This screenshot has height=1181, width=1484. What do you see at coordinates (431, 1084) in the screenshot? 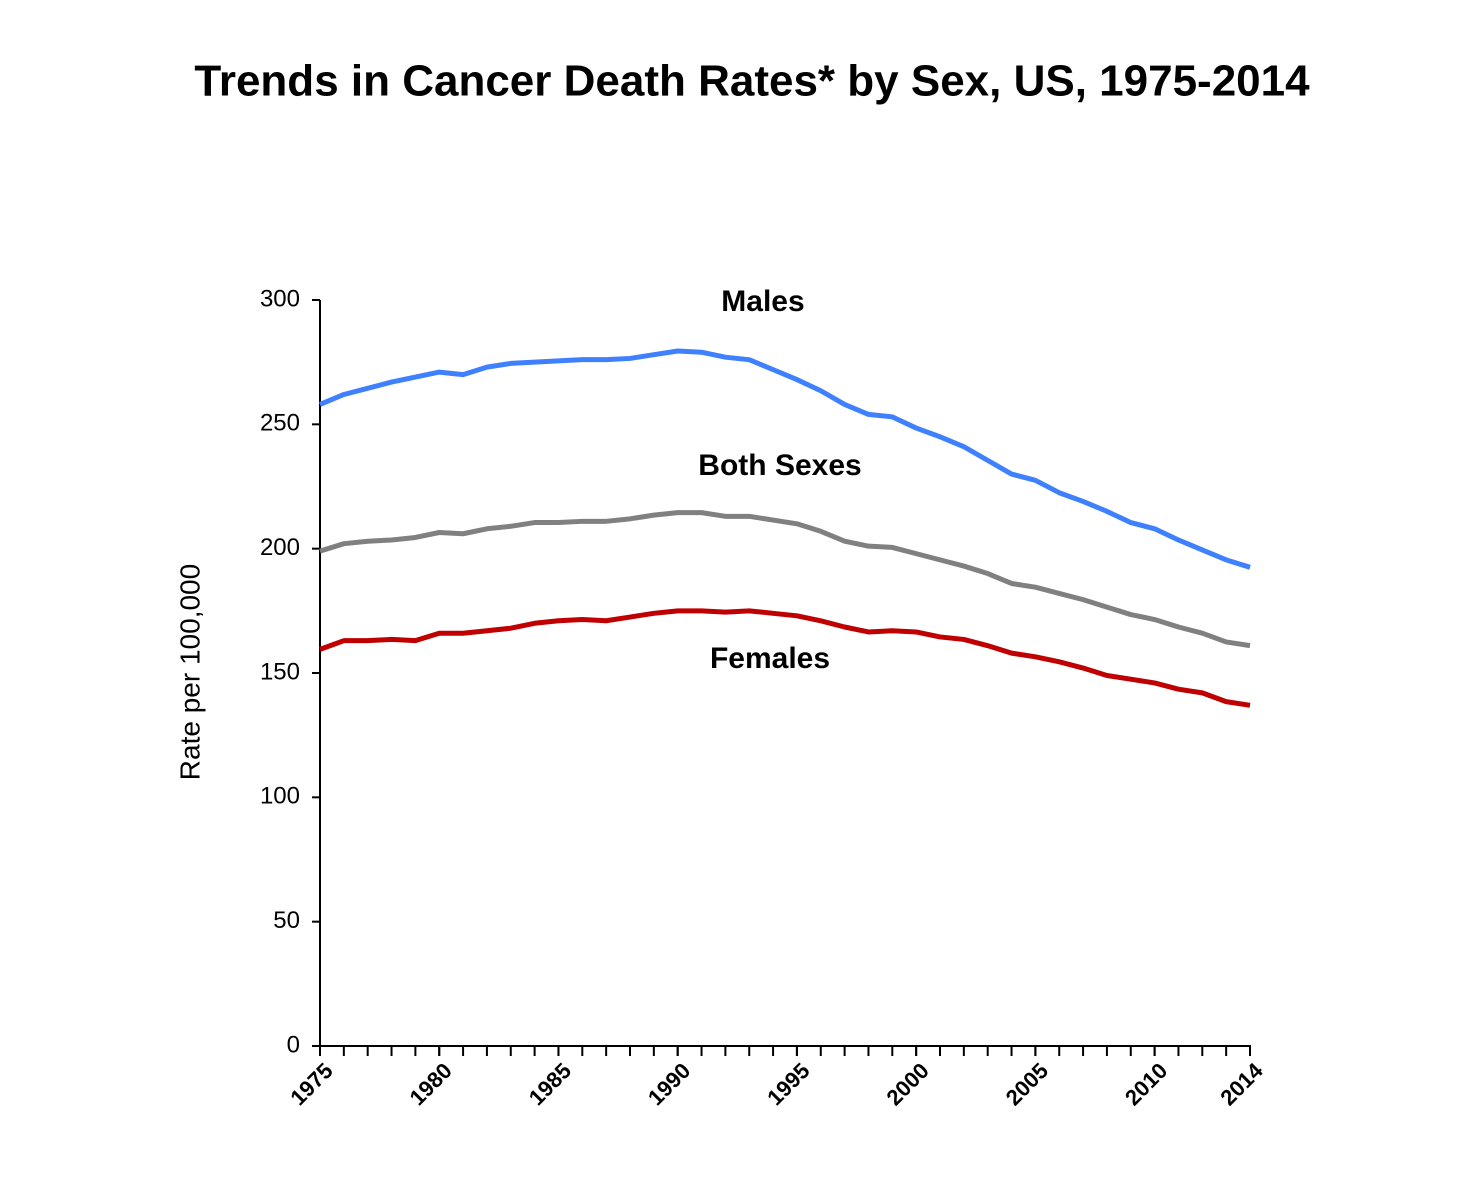
I see `x-tick-label: 1980` at bounding box center [431, 1084].